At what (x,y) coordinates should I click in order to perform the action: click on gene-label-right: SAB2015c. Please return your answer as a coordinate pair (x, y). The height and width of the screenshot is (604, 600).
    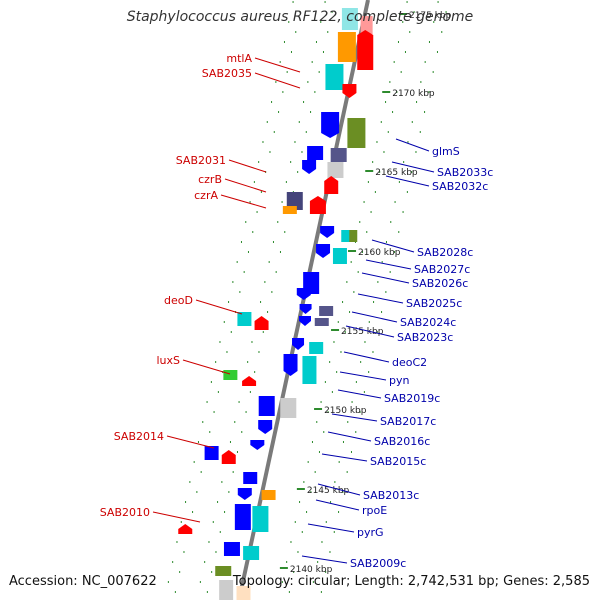
    Looking at the image, I should click on (398, 461).